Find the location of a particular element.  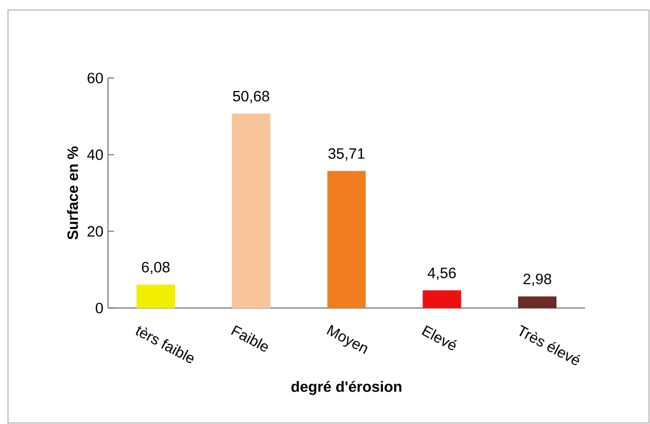

x-tick-label: Très élevé is located at coordinates (550, 345).